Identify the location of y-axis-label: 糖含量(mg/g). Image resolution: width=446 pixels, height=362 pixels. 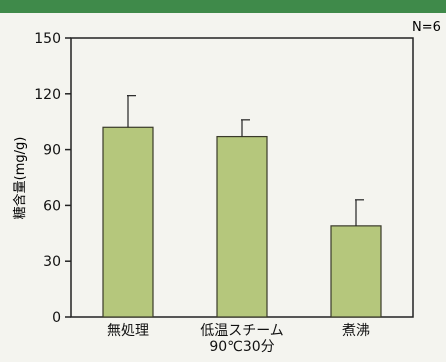
(20, 178).